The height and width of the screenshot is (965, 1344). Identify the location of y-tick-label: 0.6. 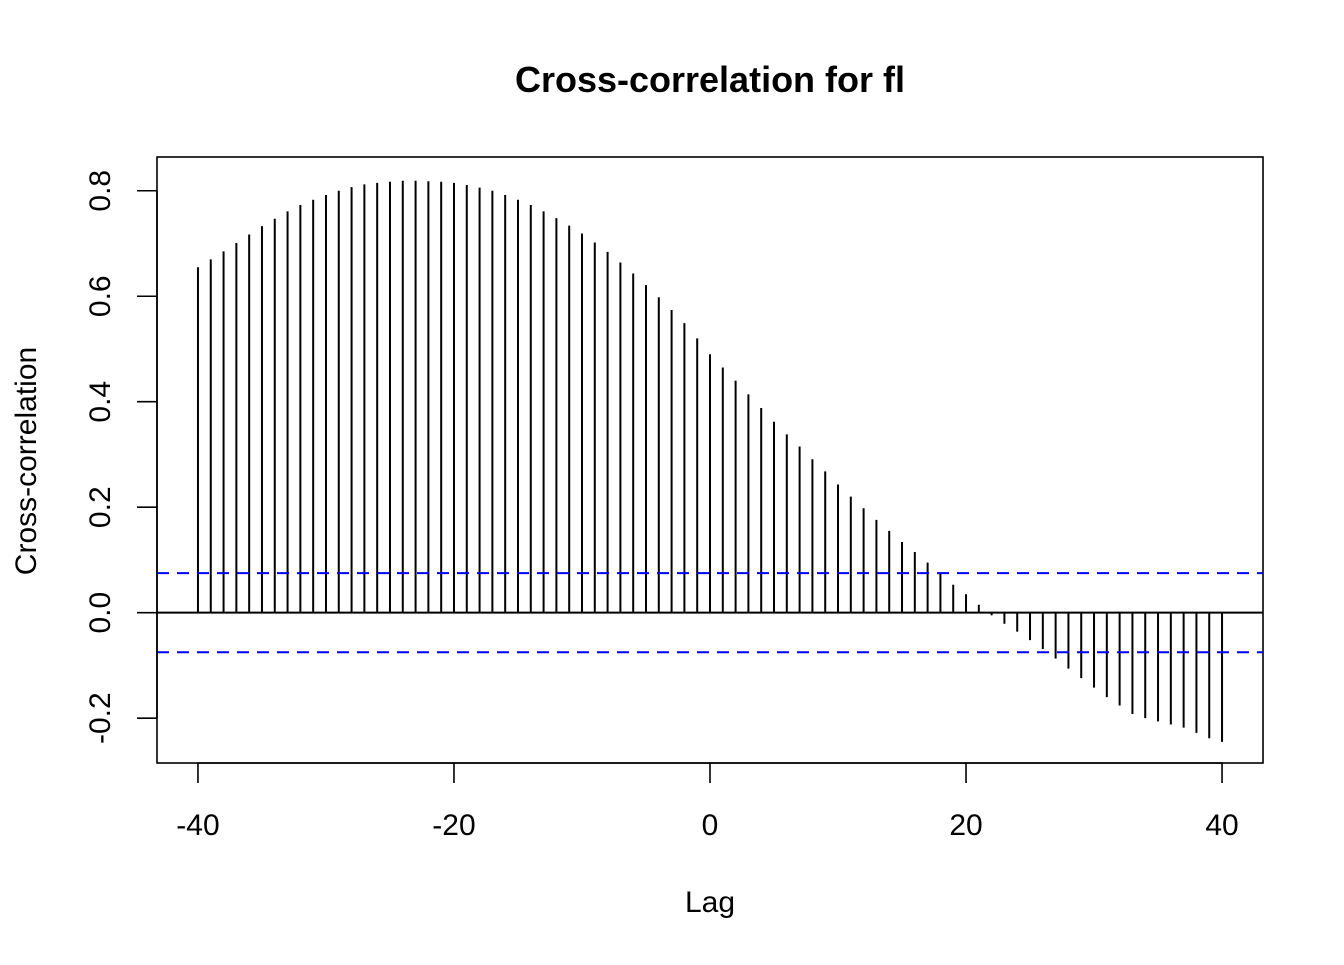
(100, 296).